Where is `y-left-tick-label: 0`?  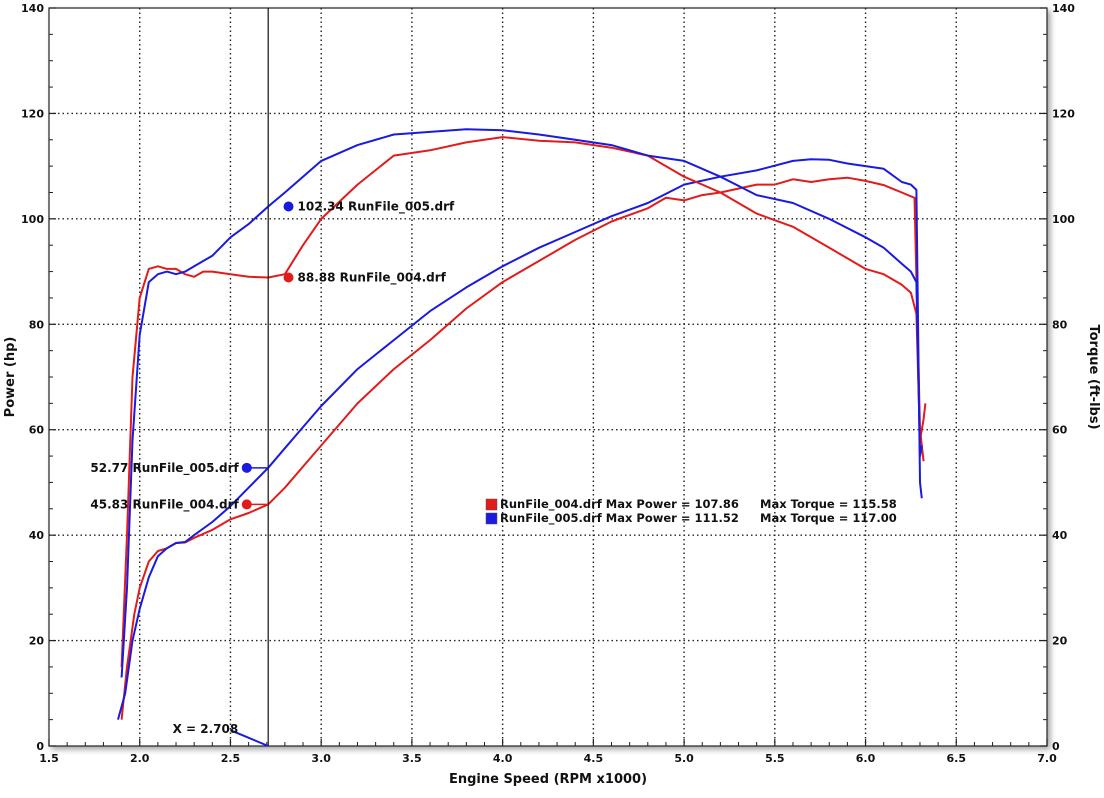
y-left-tick-label: 0 is located at coordinates (40, 746).